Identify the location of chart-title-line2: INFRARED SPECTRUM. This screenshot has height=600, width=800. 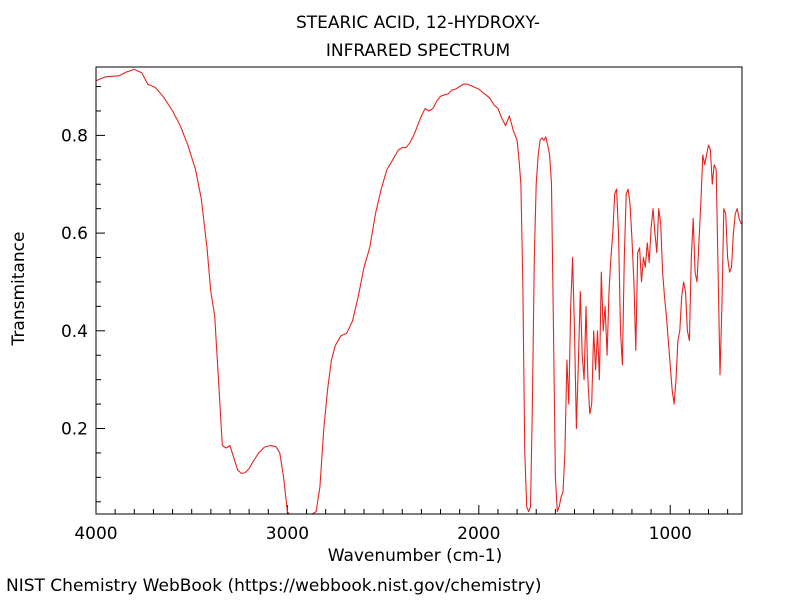
(418, 51).